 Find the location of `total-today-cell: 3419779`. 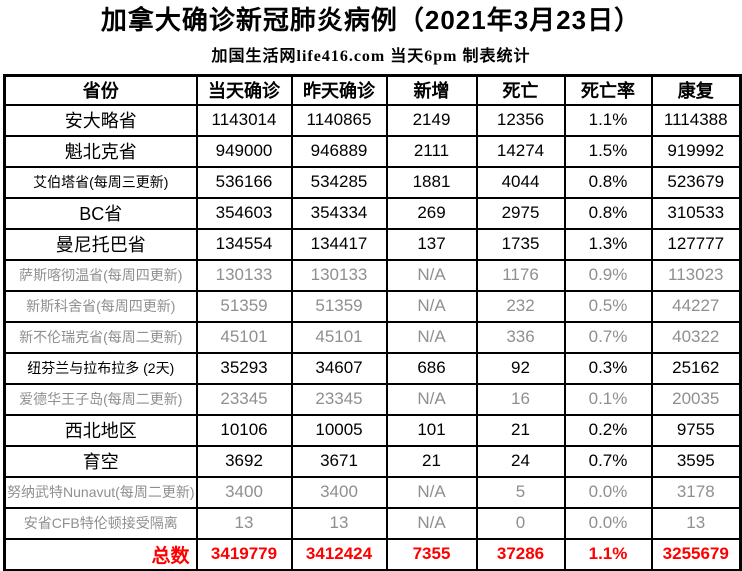

total-today-cell: 3419779 is located at coordinates (244, 554).